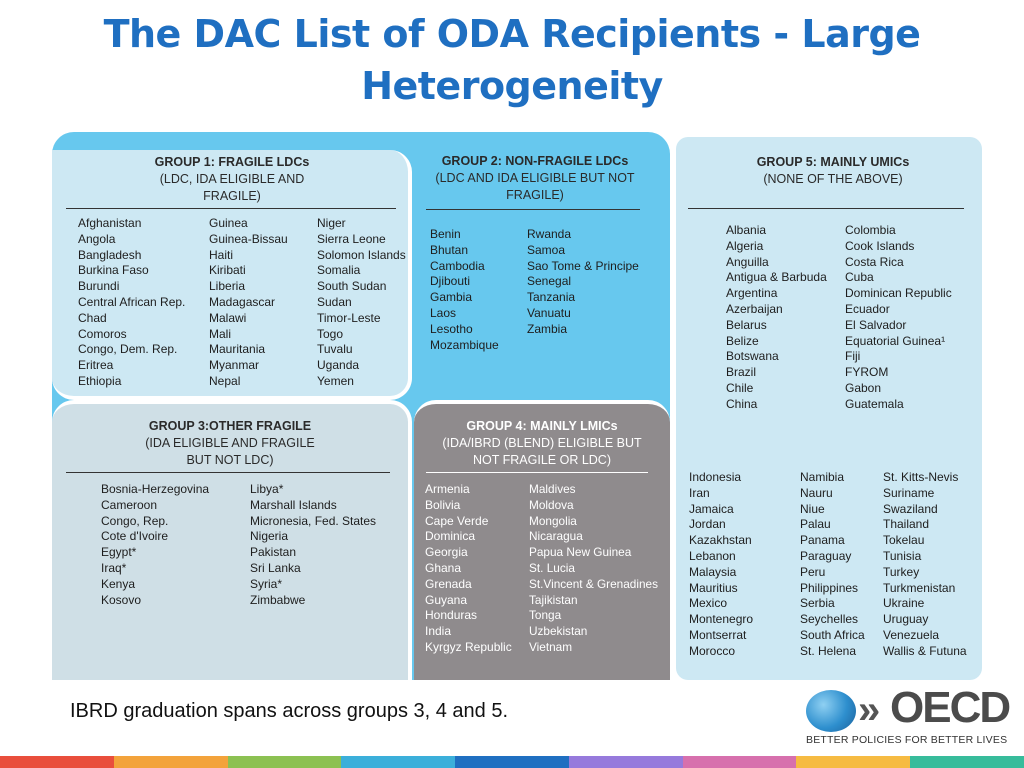 This screenshot has height=768, width=1024. What do you see at coordinates (742, 340) in the screenshot?
I see `country-item: Belize` at bounding box center [742, 340].